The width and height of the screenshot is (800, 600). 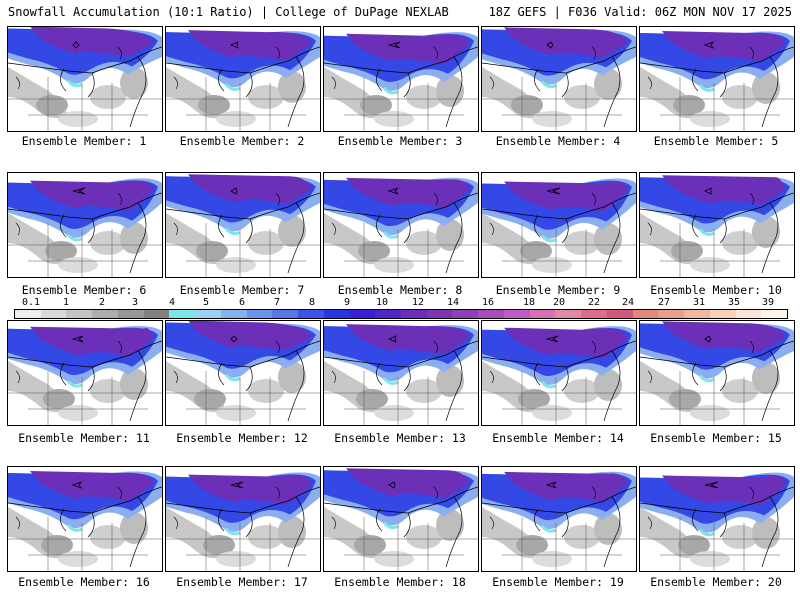 What do you see at coordinates (242, 290) in the screenshot?
I see `ensemble-member-label: Ensemble Member: 7` at bounding box center [242, 290].